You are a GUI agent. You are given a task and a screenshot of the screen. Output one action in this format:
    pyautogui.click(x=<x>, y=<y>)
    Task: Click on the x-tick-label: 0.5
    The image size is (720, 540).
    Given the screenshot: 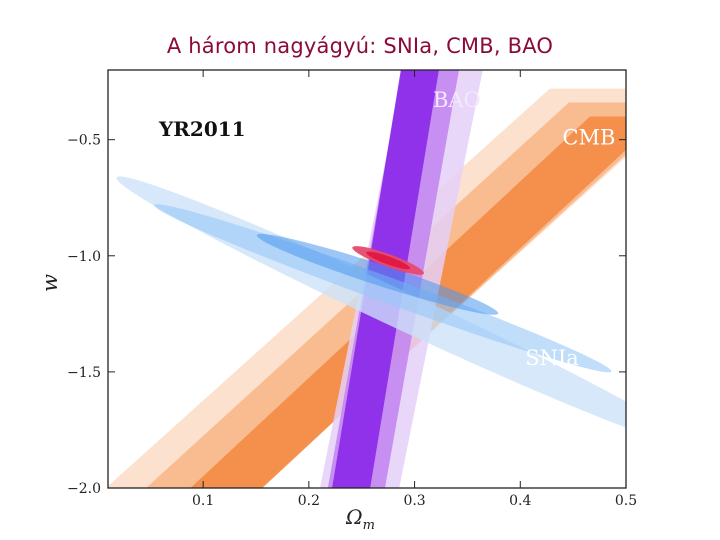 What is the action you would take?
    pyautogui.click(x=626, y=501)
    